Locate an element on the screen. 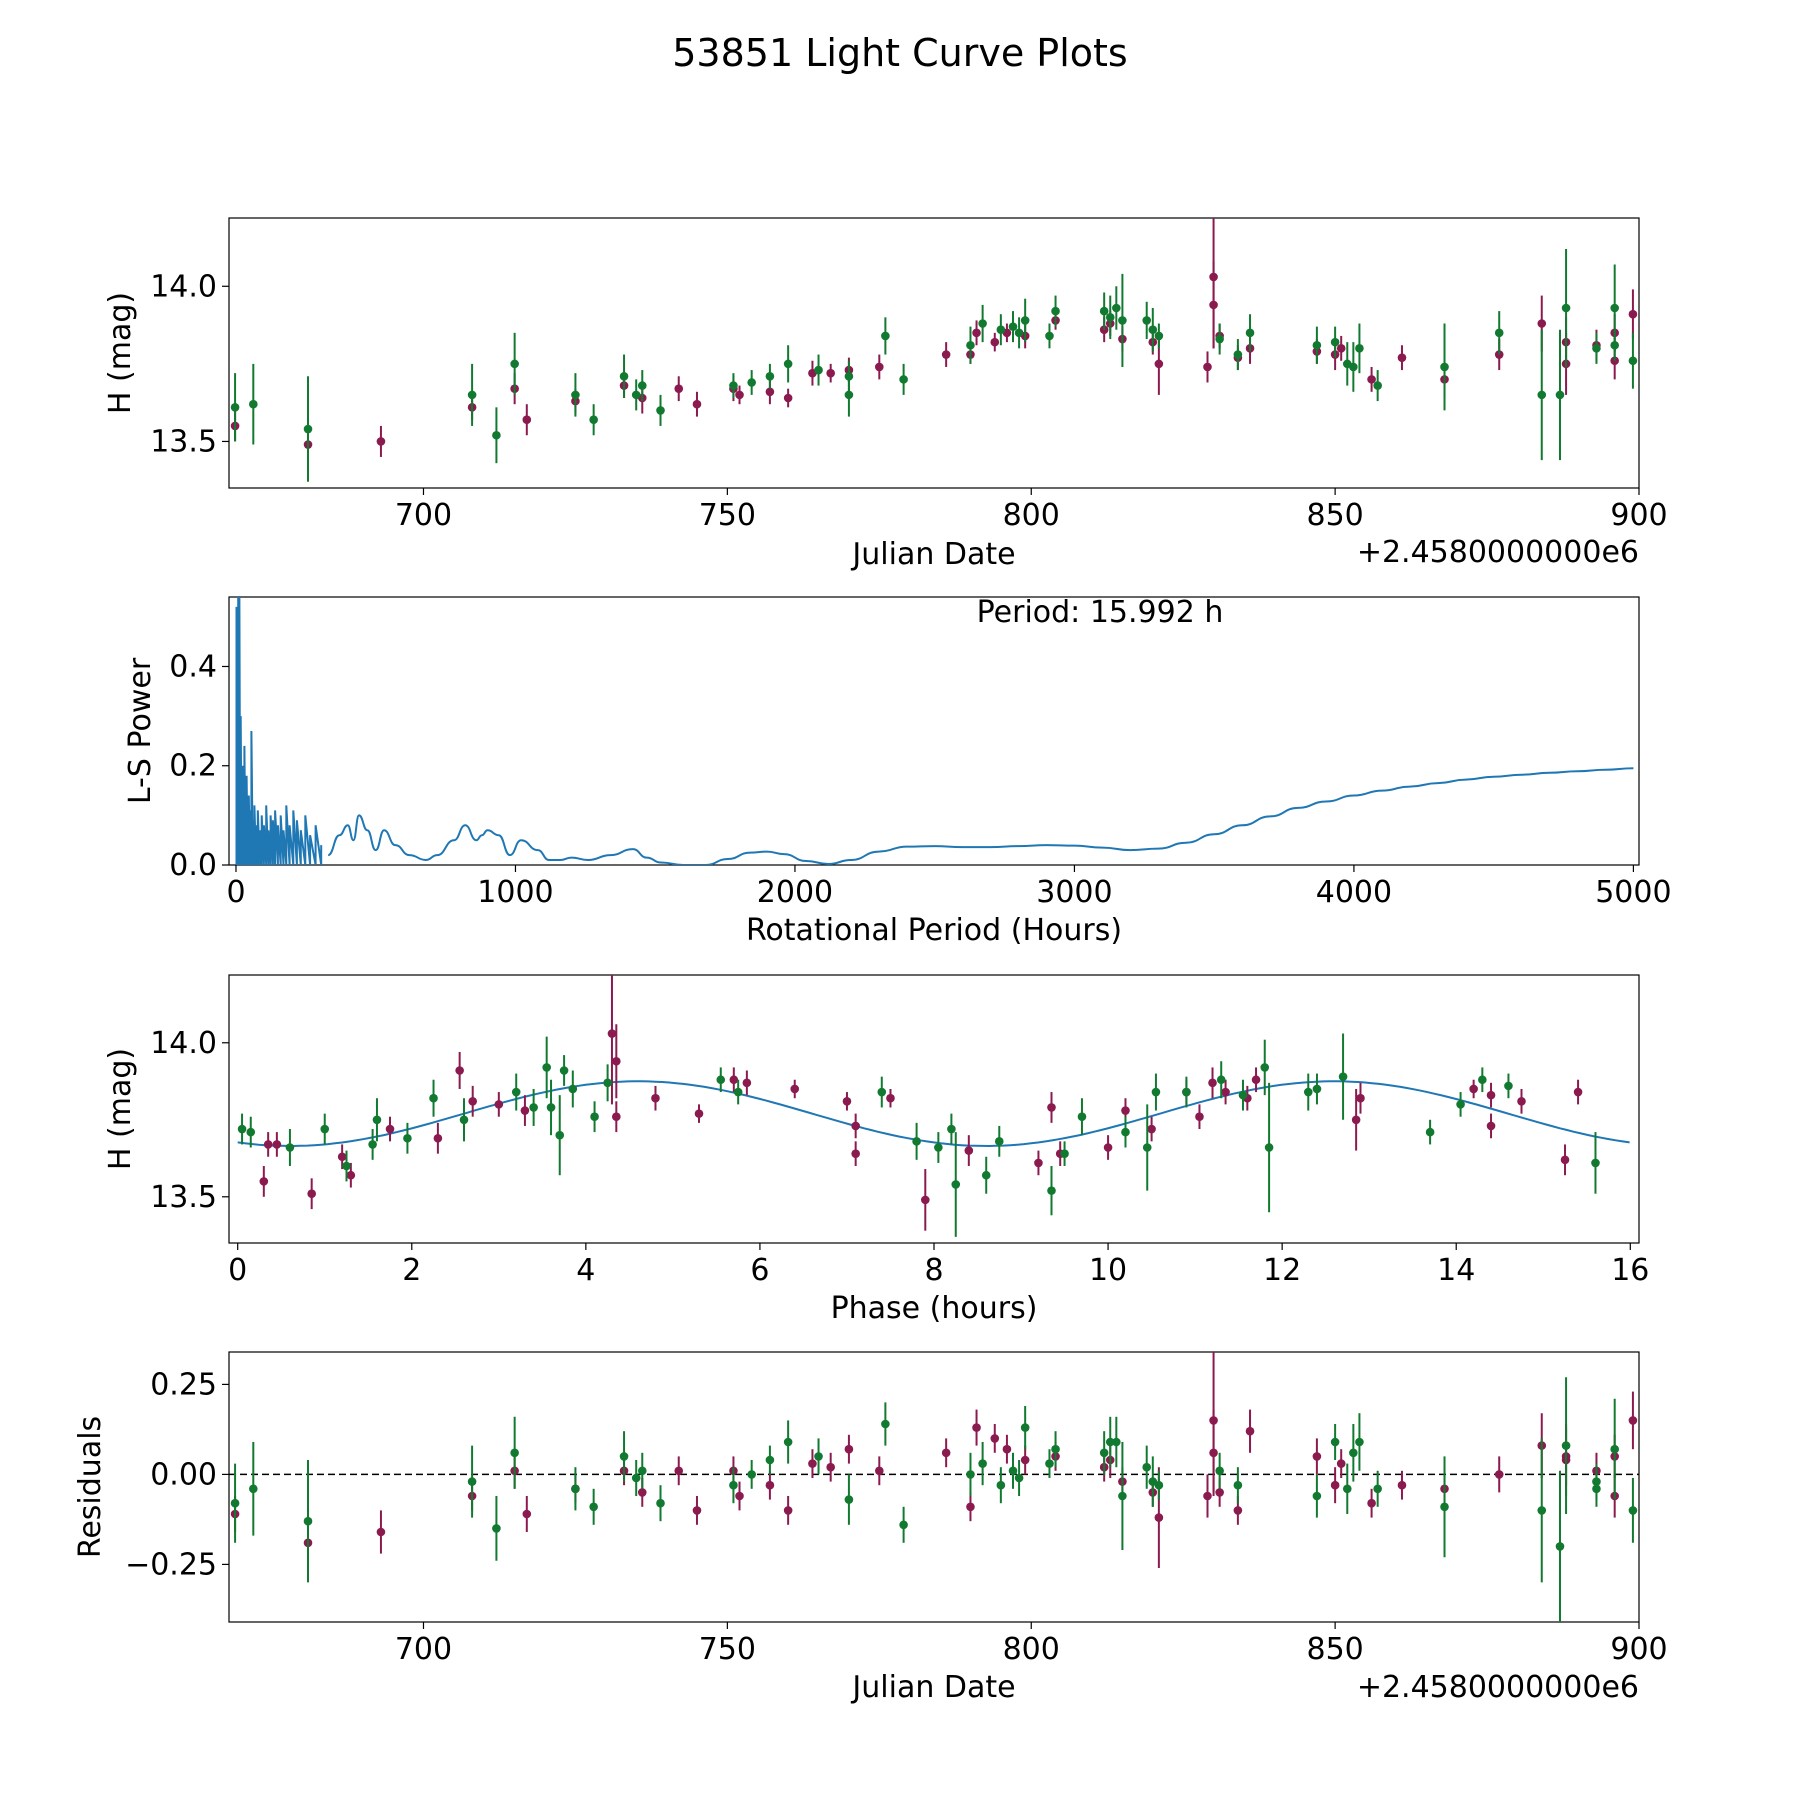 The image size is (1800, 1800). x-tick-label: 3000 is located at coordinates (1074, 892).